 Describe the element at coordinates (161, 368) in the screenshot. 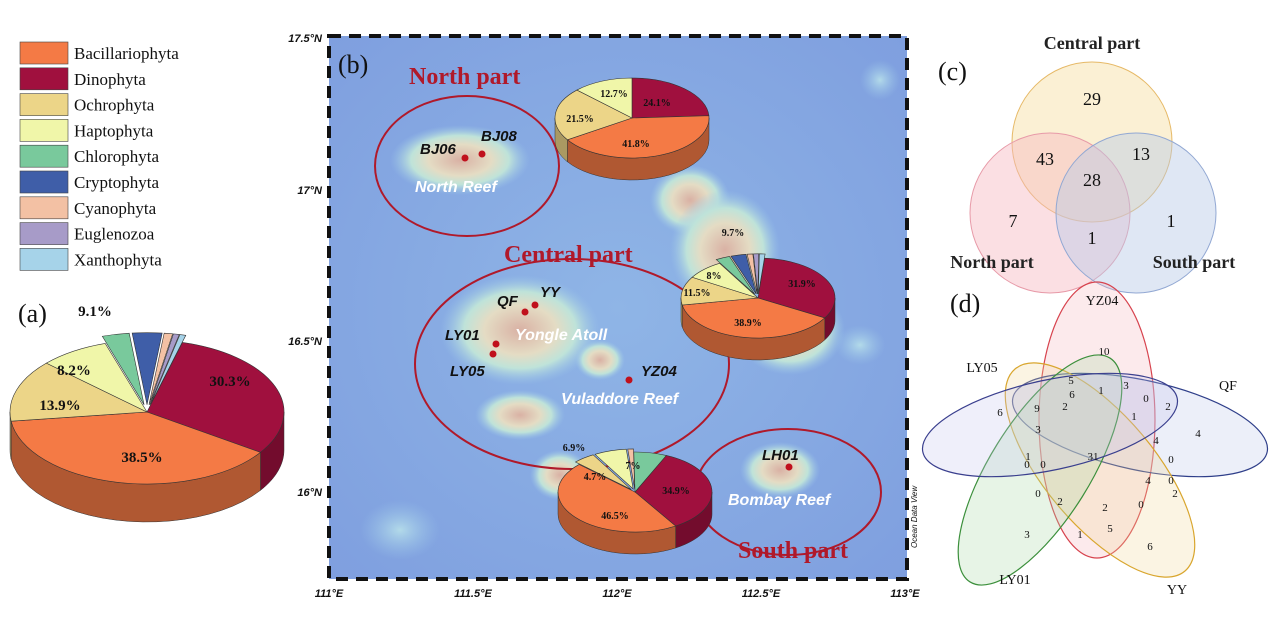

I see `pie-a-slice-cyanophyta` at that location.